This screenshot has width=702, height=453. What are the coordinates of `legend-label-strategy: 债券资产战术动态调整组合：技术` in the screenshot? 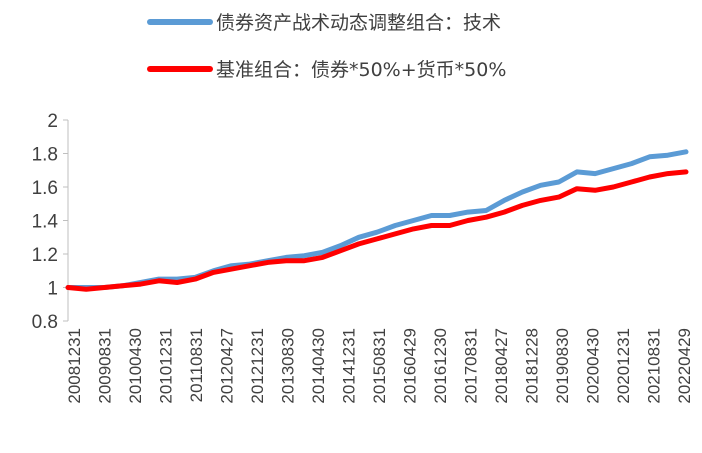 It's located at (358, 23).